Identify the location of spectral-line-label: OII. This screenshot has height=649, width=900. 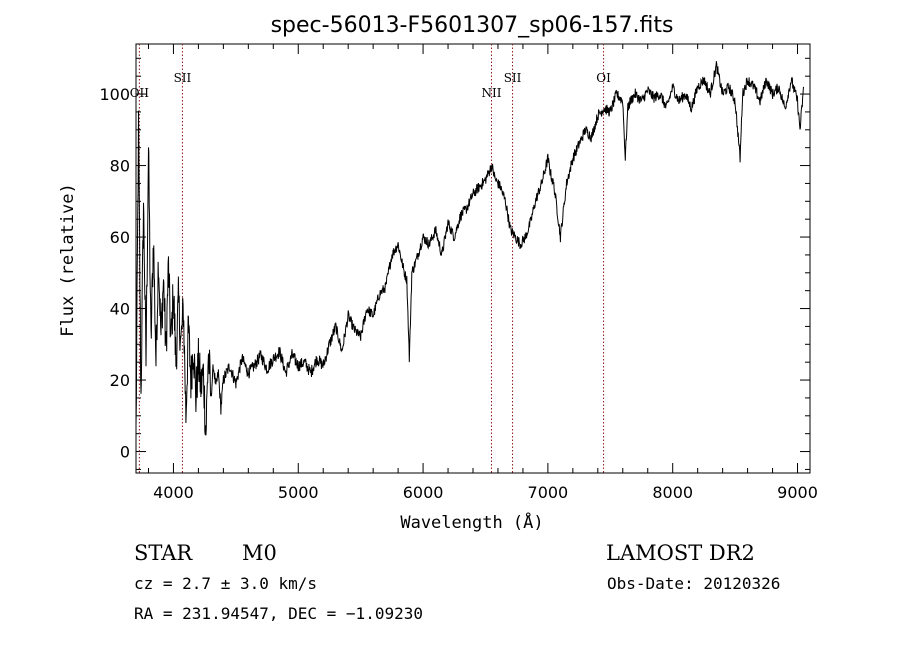
(140, 93).